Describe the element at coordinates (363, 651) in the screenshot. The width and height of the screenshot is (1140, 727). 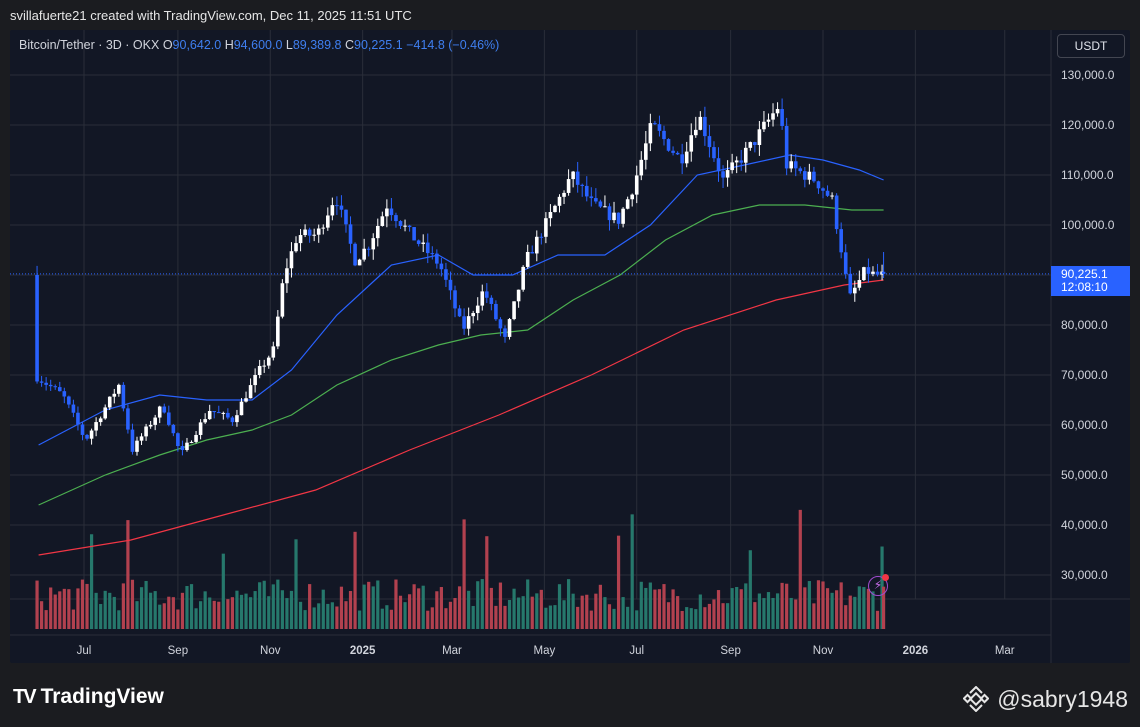
I see `x-tick-label: 2025` at that location.